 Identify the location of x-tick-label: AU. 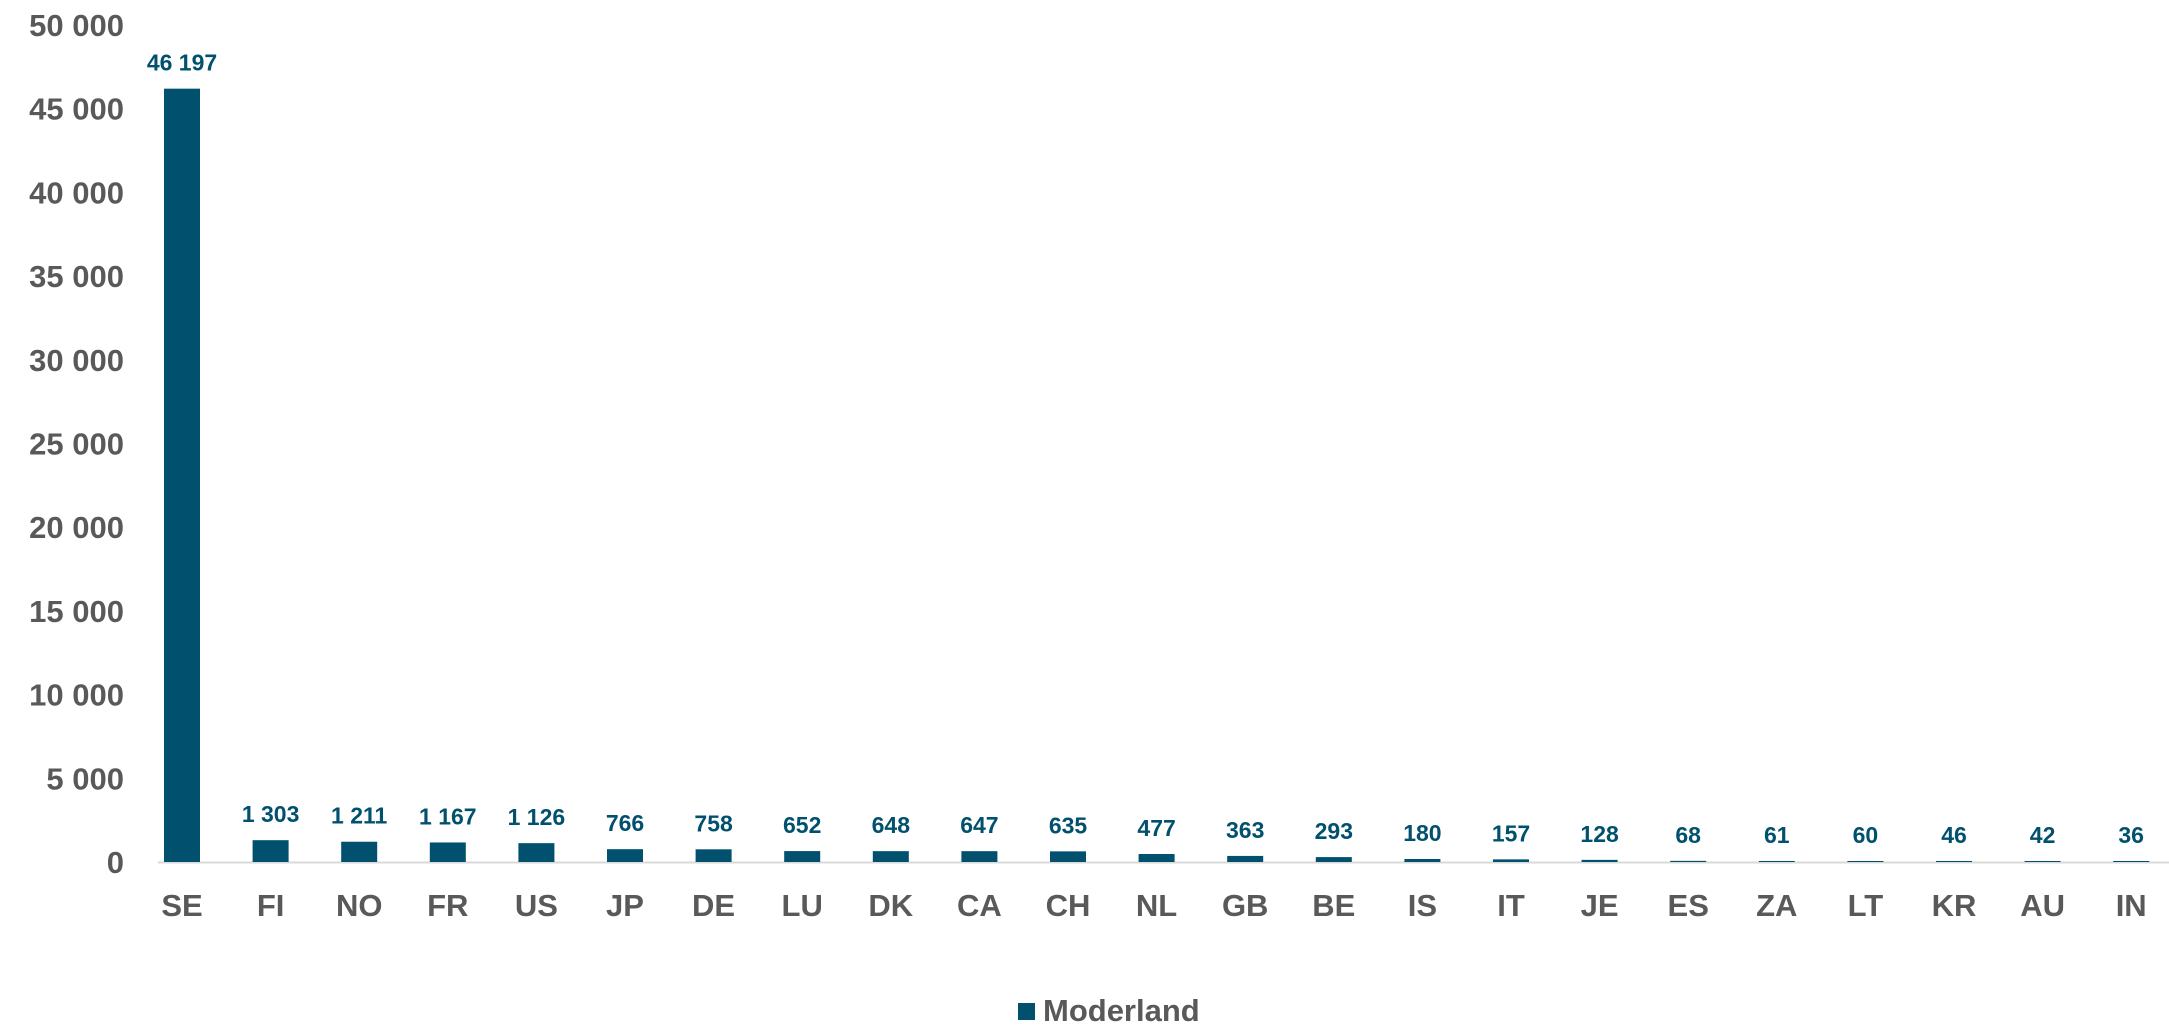
(2042, 905).